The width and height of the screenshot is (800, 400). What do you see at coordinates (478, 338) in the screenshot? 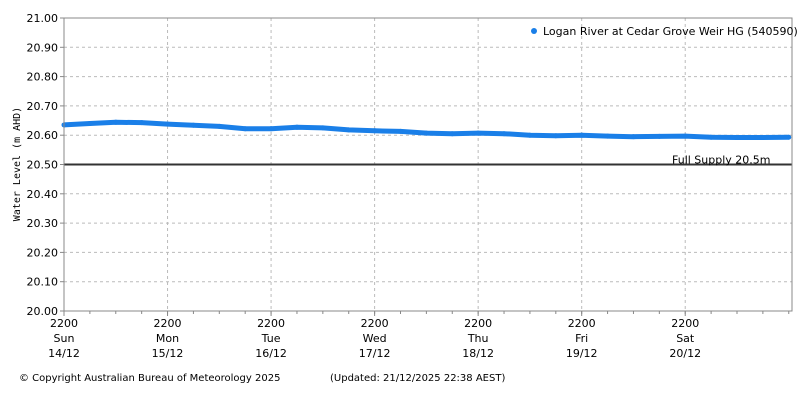
I see `x-tick-day: Thu` at bounding box center [478, 338].